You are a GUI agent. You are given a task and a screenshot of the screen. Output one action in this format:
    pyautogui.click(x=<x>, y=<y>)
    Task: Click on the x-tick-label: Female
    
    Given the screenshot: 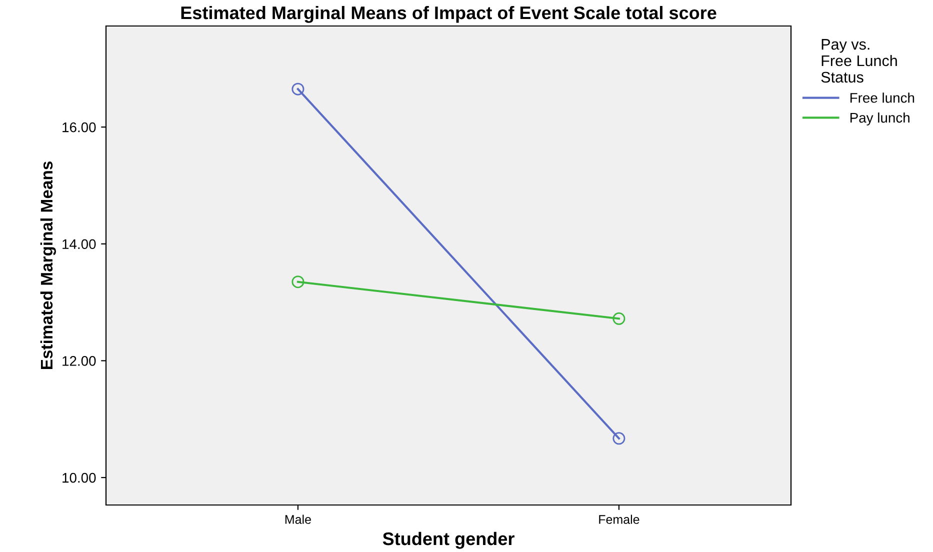 What is the action you would take?
    pyautogui.click(x=619, y=519)
    